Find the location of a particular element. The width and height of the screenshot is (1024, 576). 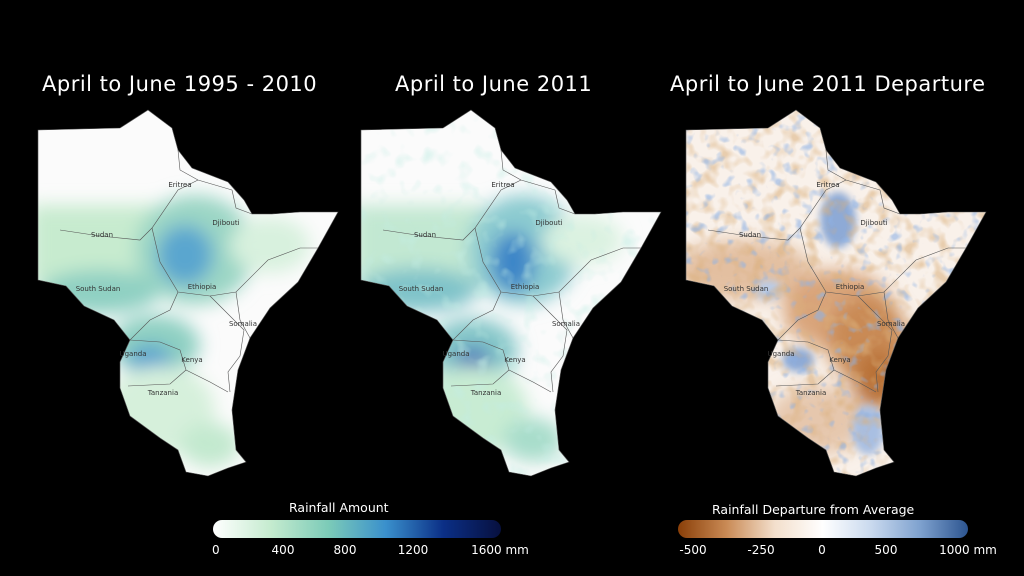

panel-title-baseline: April to June 1995 - 2010 is located at coordinates (180, 84).